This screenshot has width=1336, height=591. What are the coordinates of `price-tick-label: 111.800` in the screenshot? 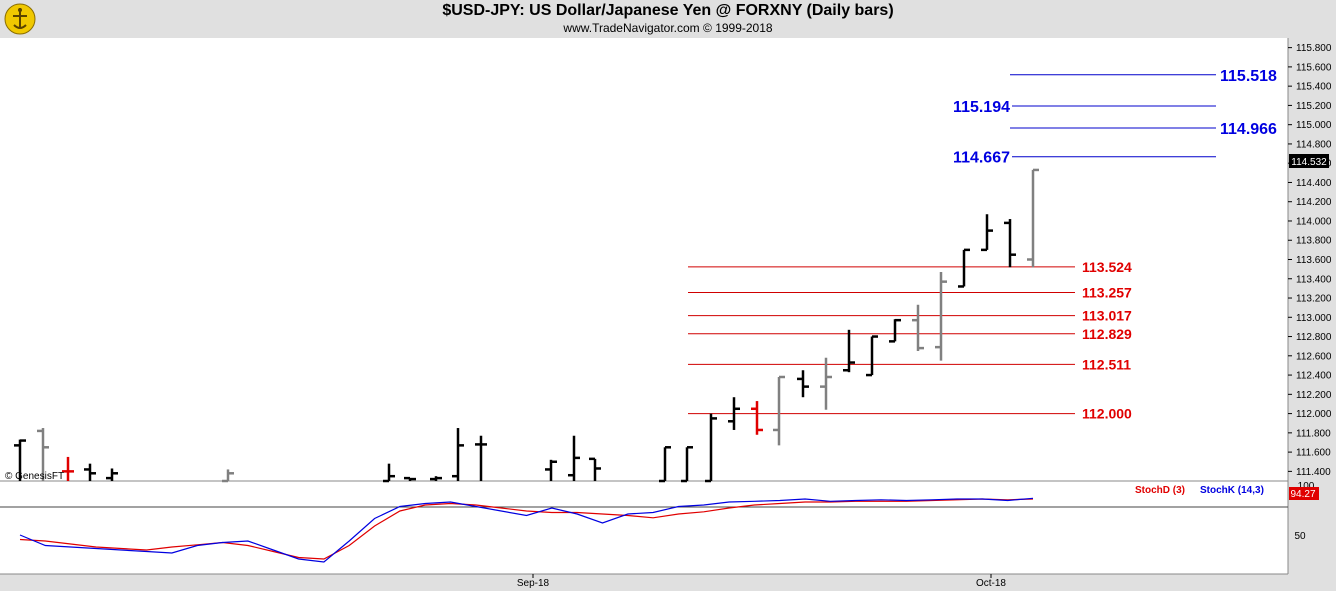 It's located at (1313, 433).